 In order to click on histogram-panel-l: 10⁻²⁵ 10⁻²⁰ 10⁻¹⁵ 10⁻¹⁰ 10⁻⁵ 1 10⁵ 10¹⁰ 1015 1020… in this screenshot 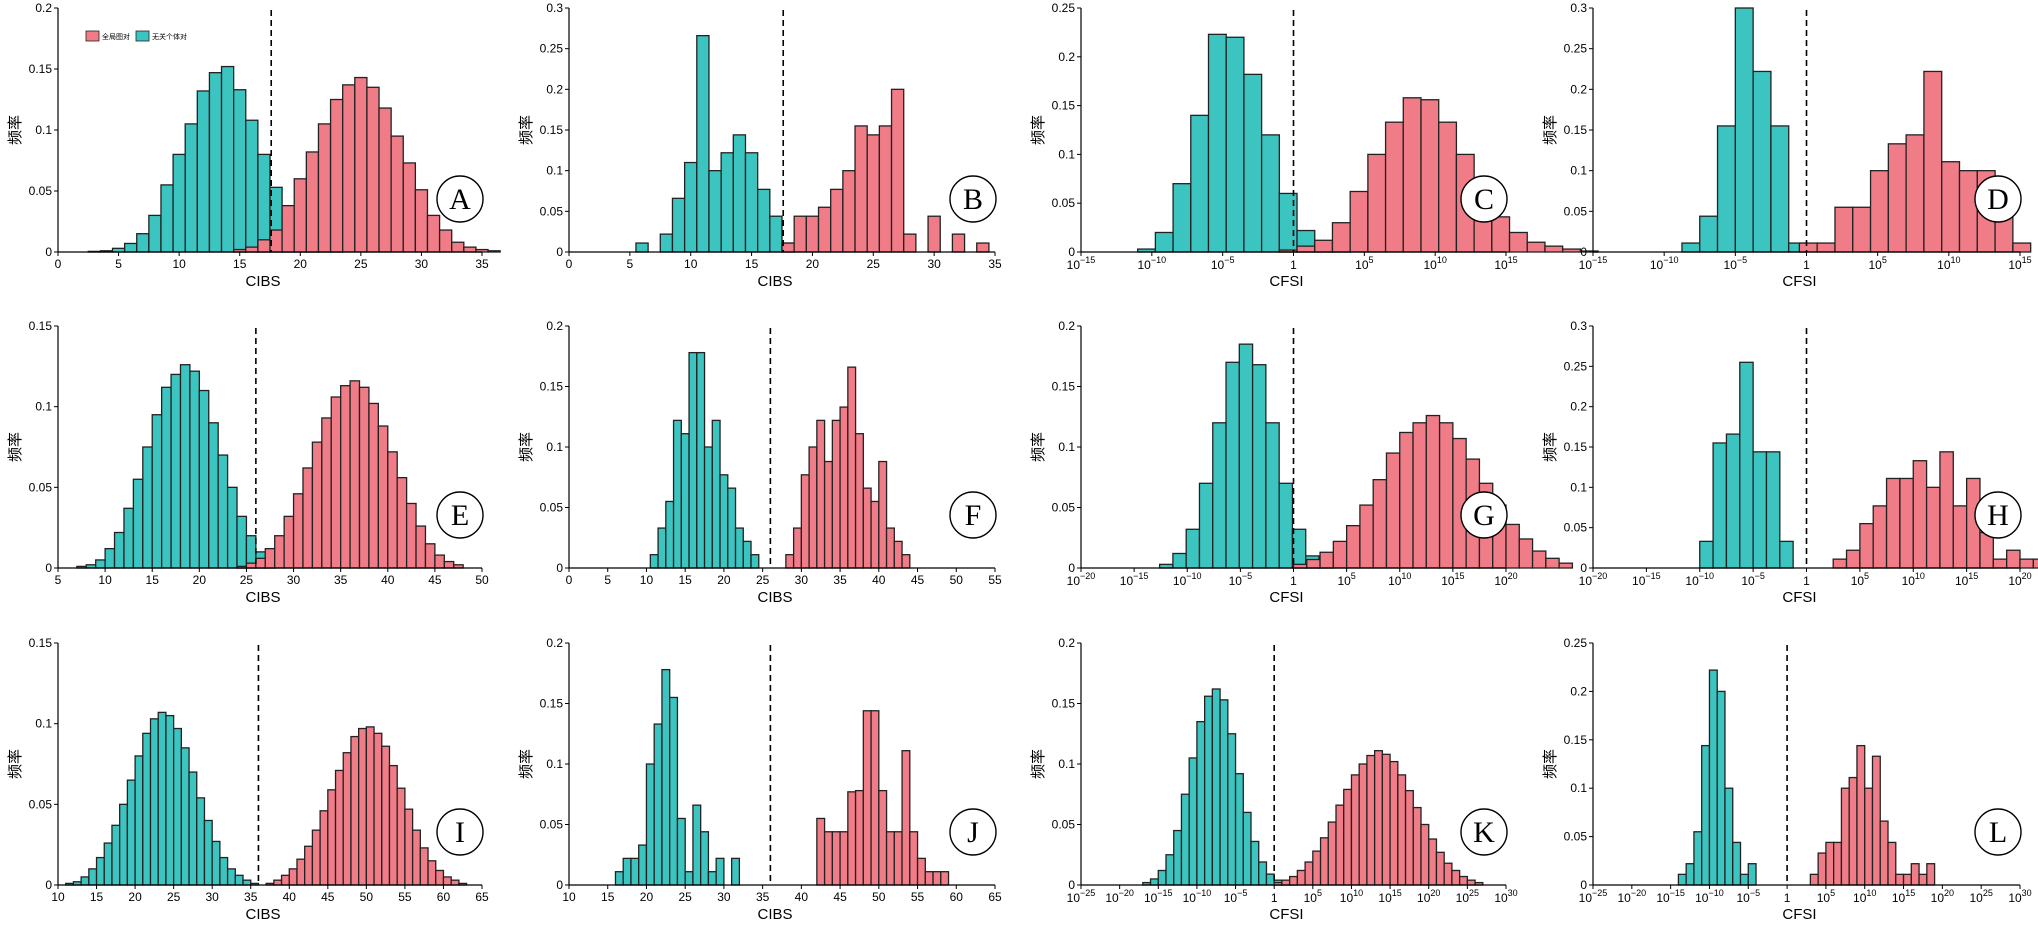, I will do `click(1787, 779)`.